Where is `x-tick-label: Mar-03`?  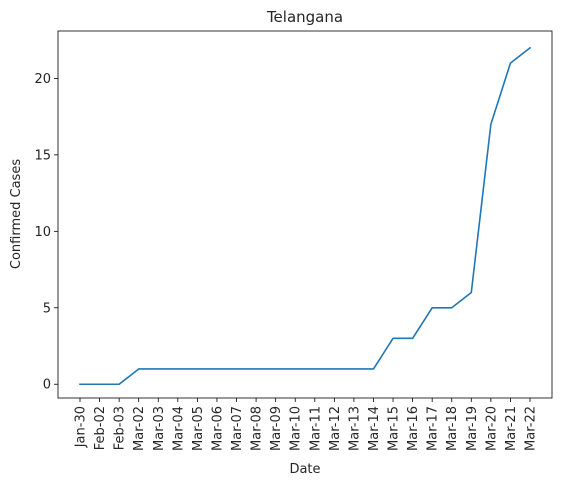
x-tick-label: Mar-03 is located at coordinates (159, 428).